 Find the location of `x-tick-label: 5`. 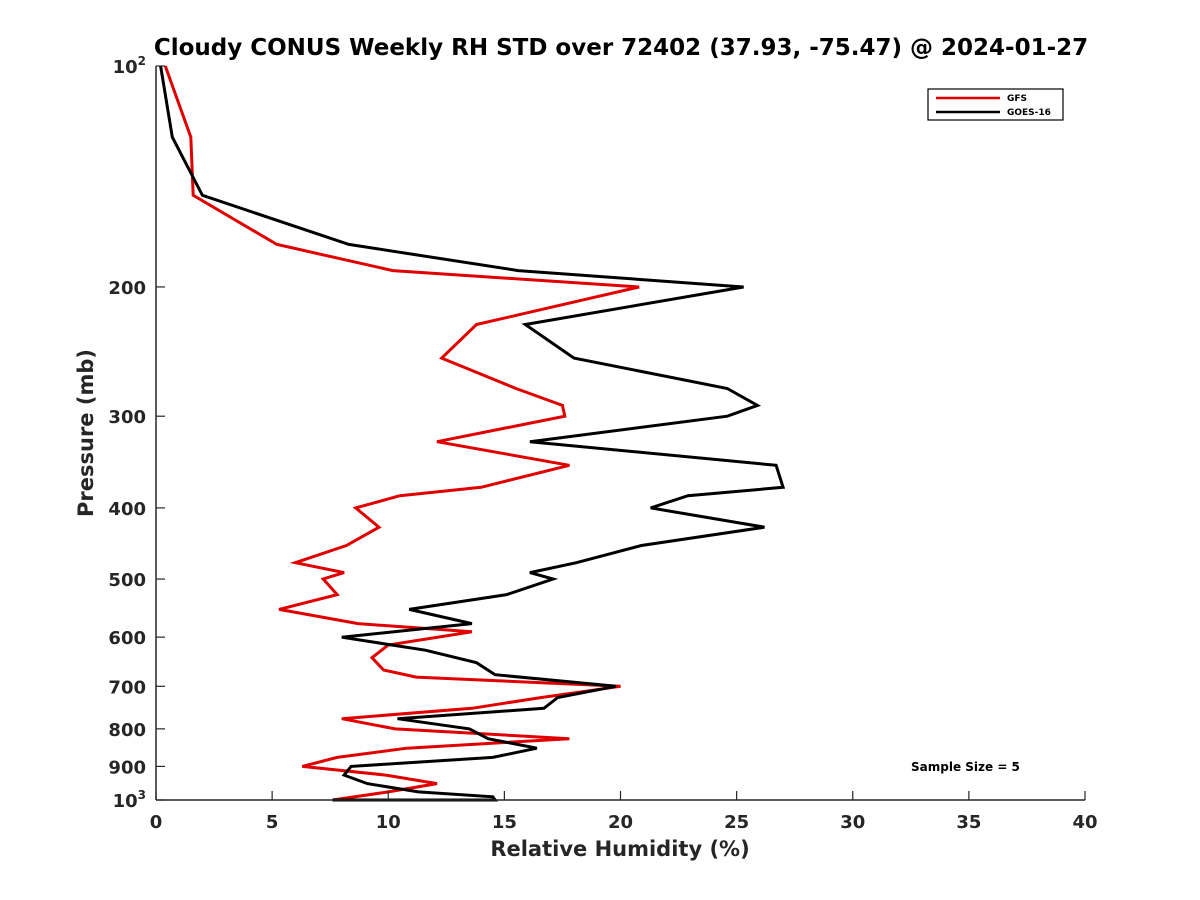

x-tick-label: 5 is located at coordinates (272, 822).